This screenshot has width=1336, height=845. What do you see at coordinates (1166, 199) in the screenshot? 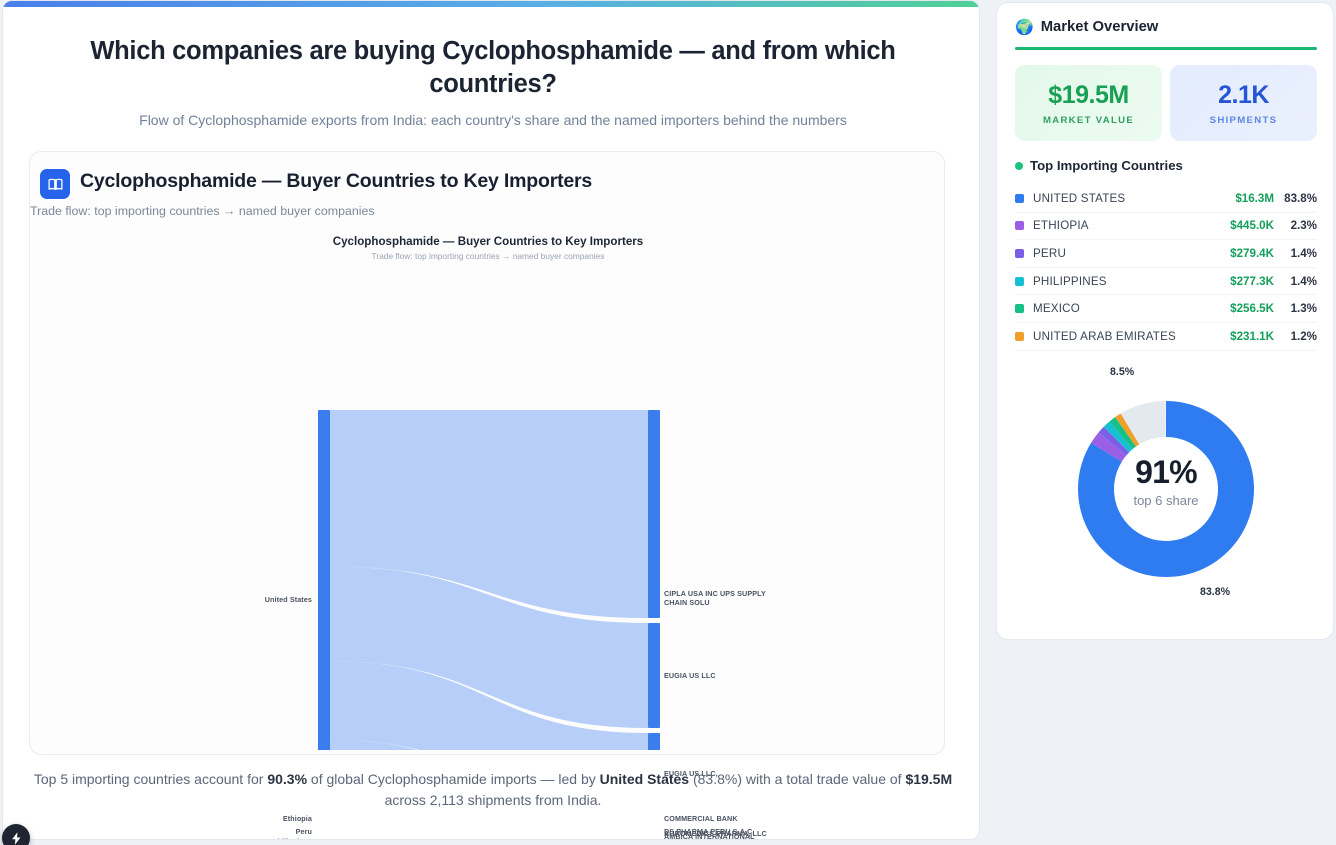
I see `country-row: UNITED STATES $16.3M 83.8%` at bounding box center [1166, 199].